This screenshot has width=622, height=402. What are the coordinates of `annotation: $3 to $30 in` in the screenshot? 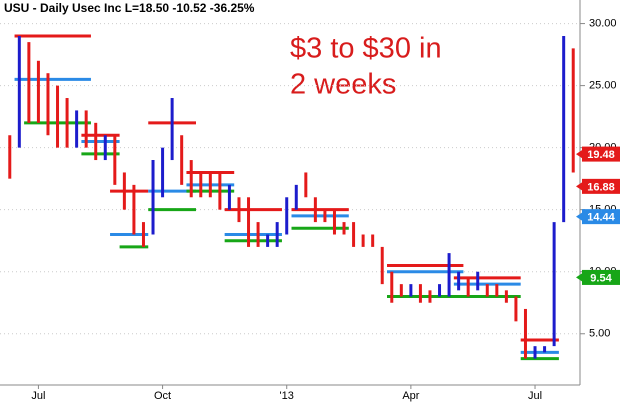 It's located at (366, 49).